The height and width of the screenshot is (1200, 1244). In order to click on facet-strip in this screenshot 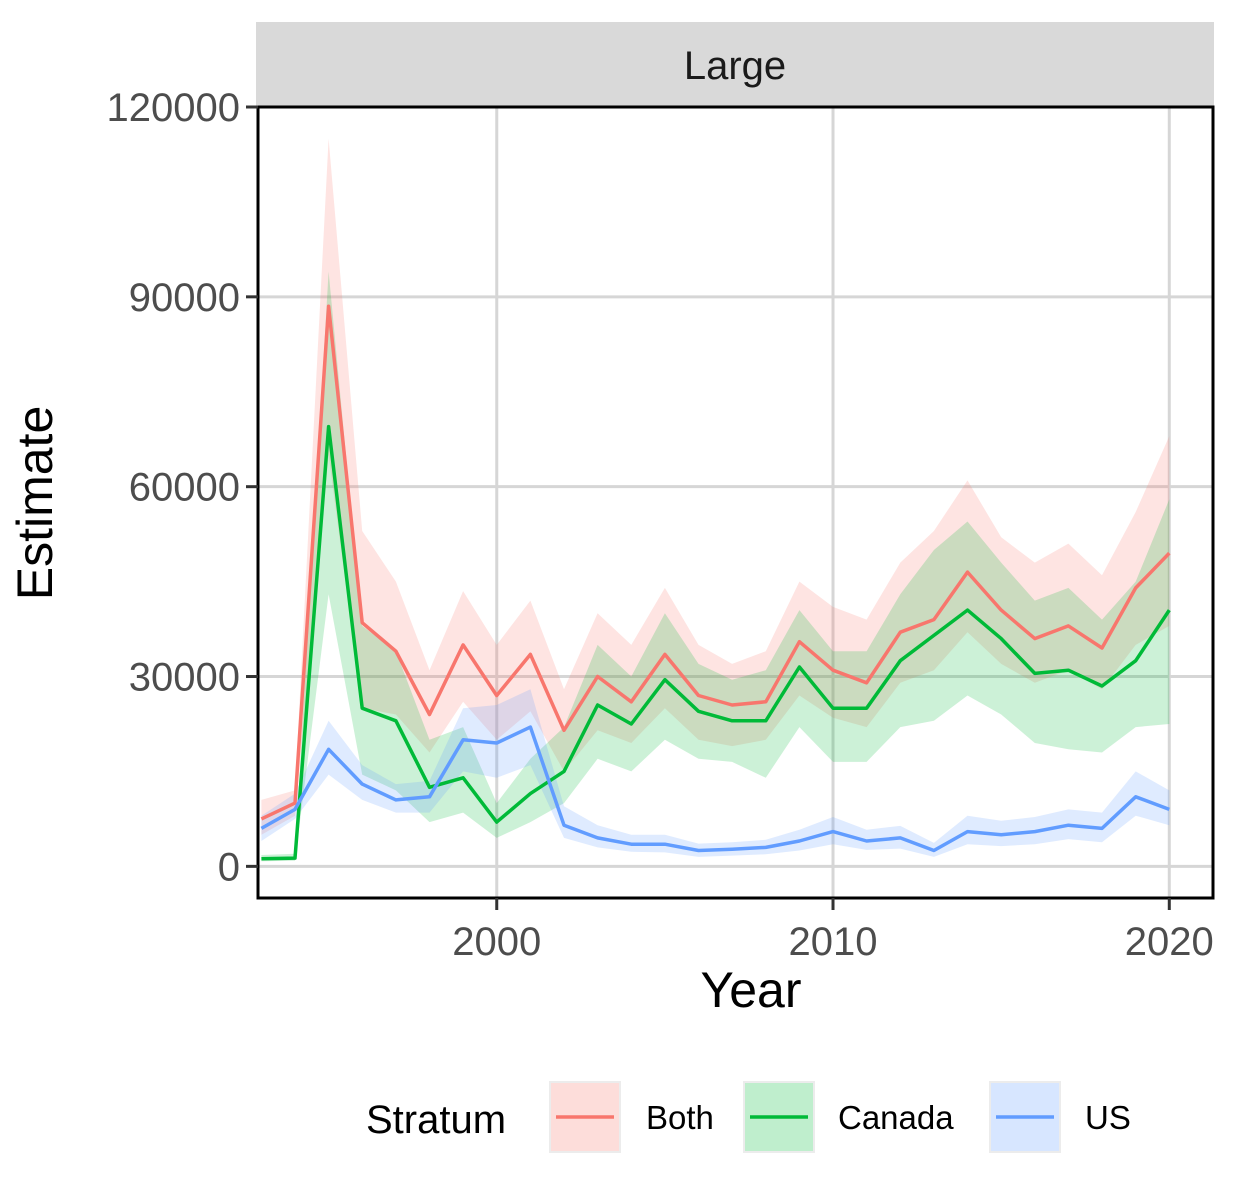, I will do `click(735, 64)`.